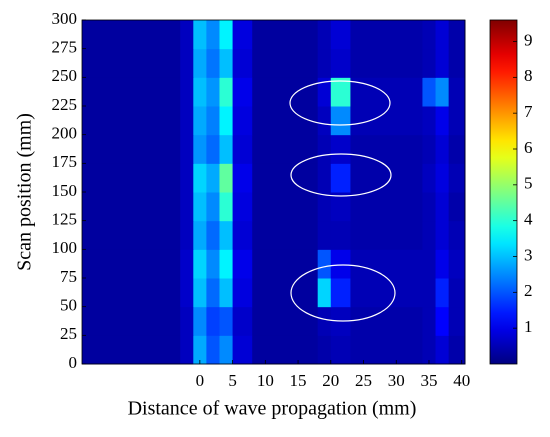 The image size is (550, 437). What do you see at coordinates (503, 192) in the screenshot?
I see `colorbar` at bounding box center [503, 192].